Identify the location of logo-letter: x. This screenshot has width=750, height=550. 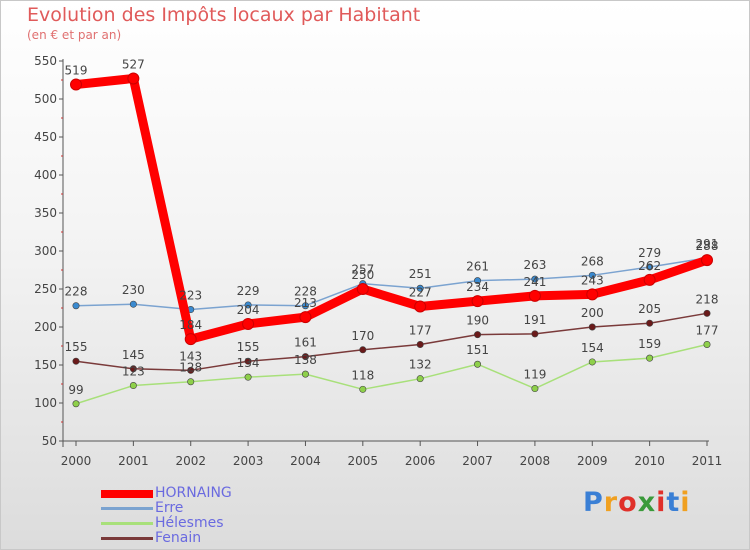
(647, 502).